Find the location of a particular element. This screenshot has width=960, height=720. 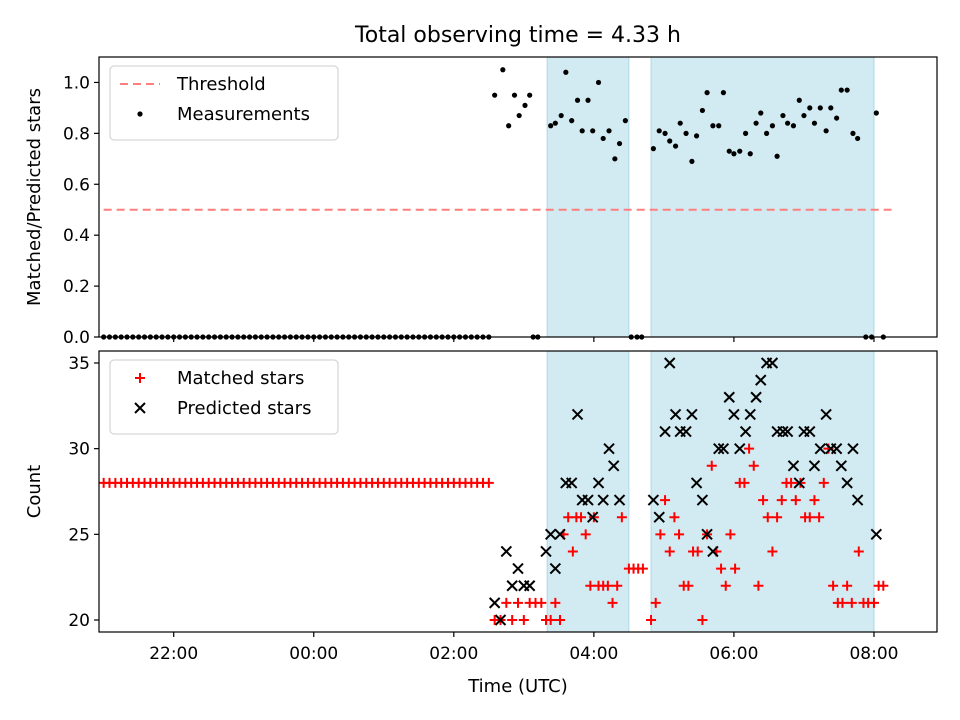

y-tick-label: 20 is located at coordinates (79, 621).